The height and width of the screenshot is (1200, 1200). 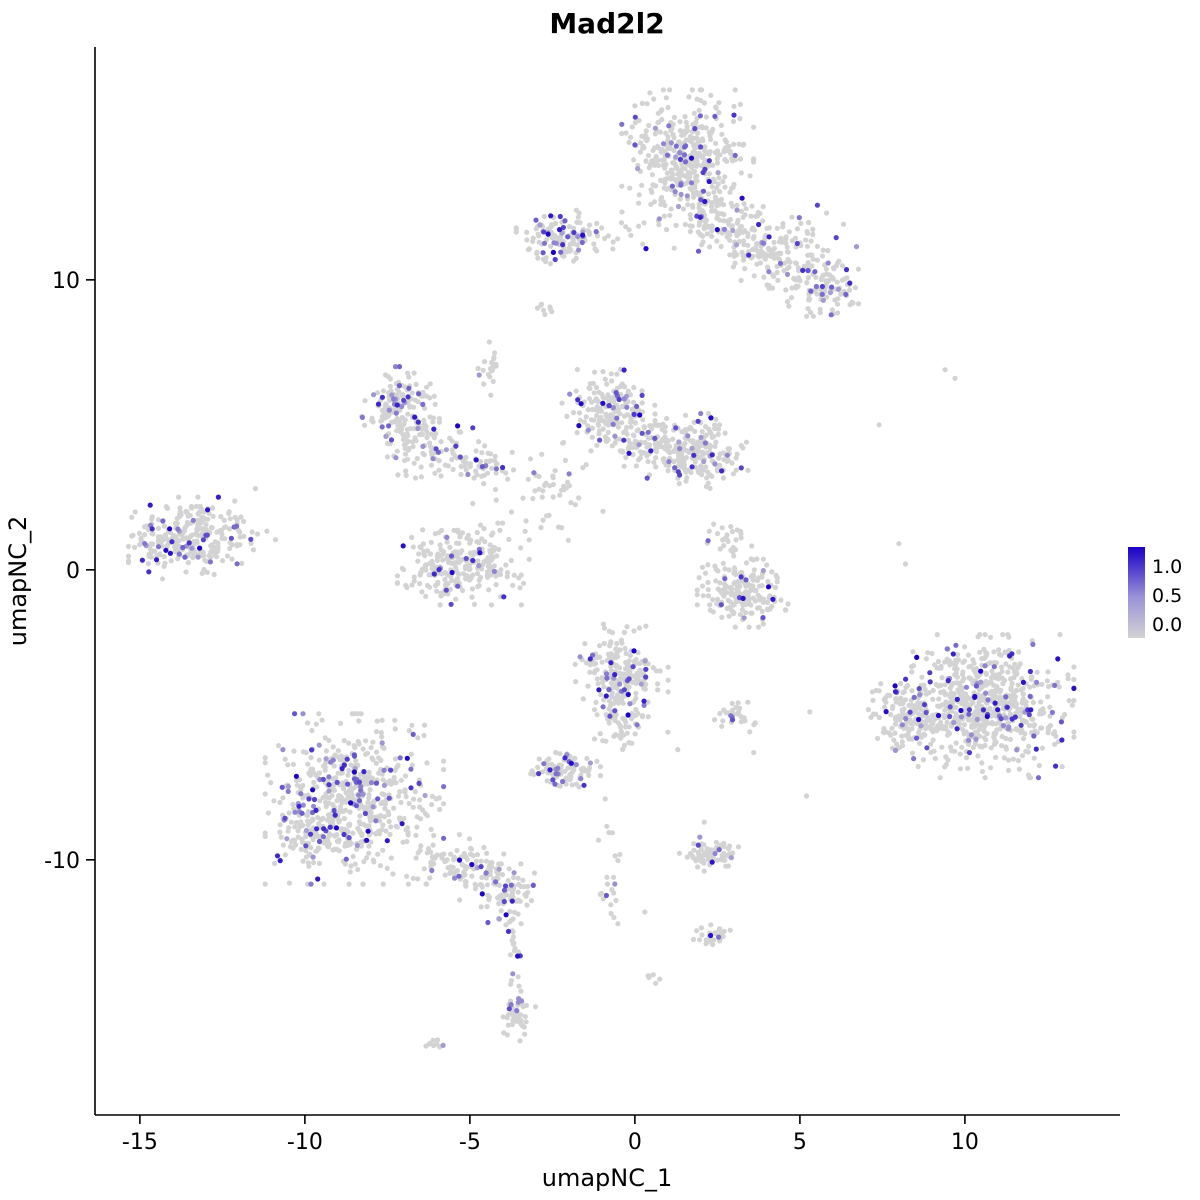 What do you see at coordinates (800, 1142) in the screenshot?
I see `x-tick-label: 5` at bounding box center [800, 1142].